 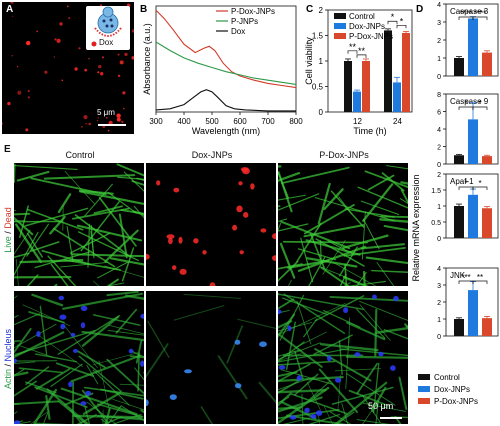 What do you see at coordinates (244, 21) in the screenshot?
I see `legend-label-b: P-JNPs` at bounding box center [244, 21].